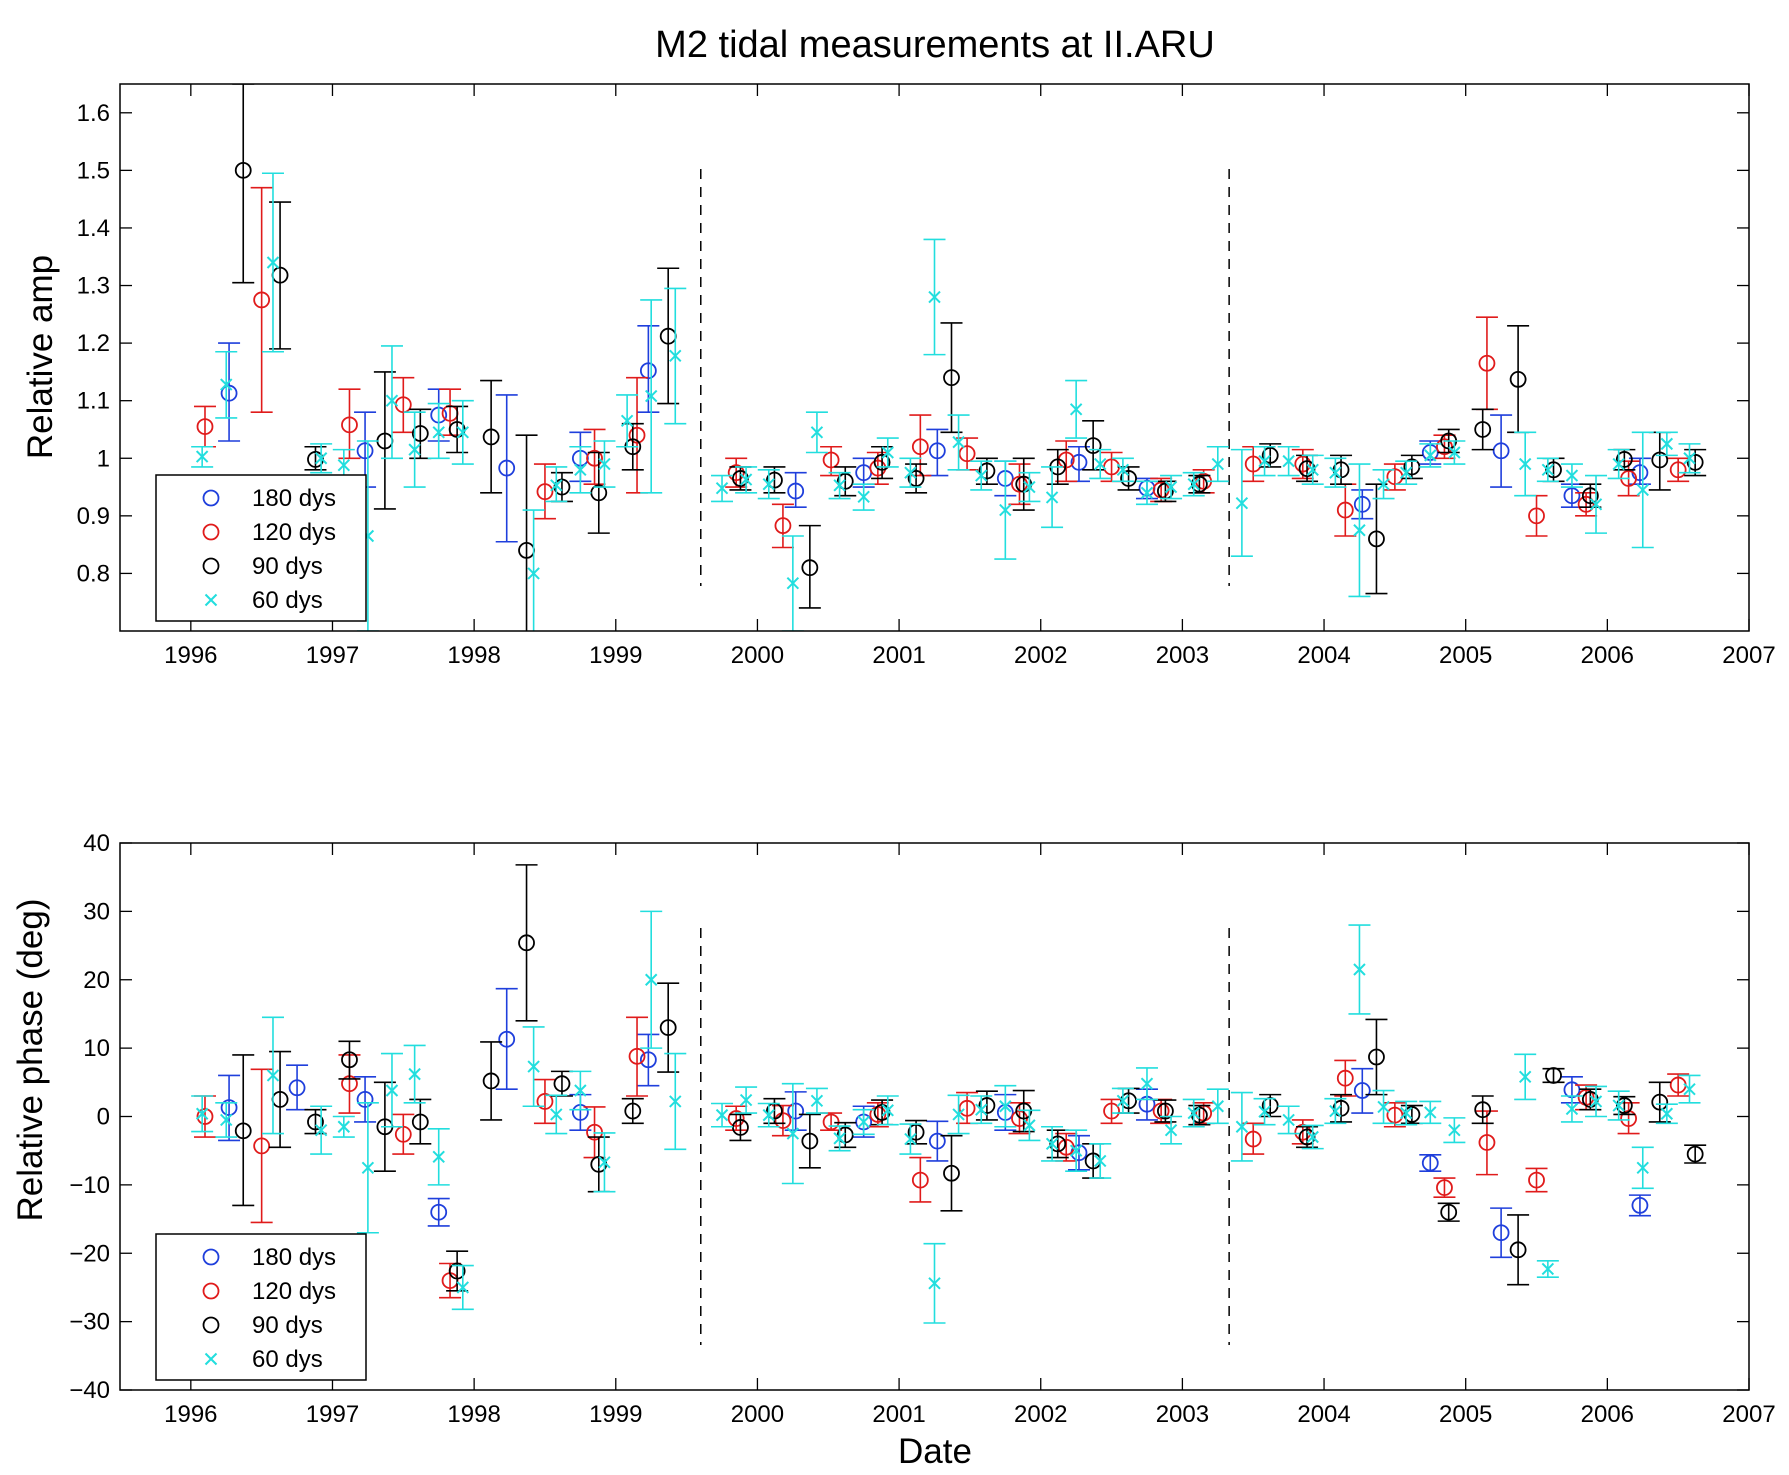 This screenshot has height=1475, width=1789. I want to click on x-tick-label: 2002, so click(1040, 655).